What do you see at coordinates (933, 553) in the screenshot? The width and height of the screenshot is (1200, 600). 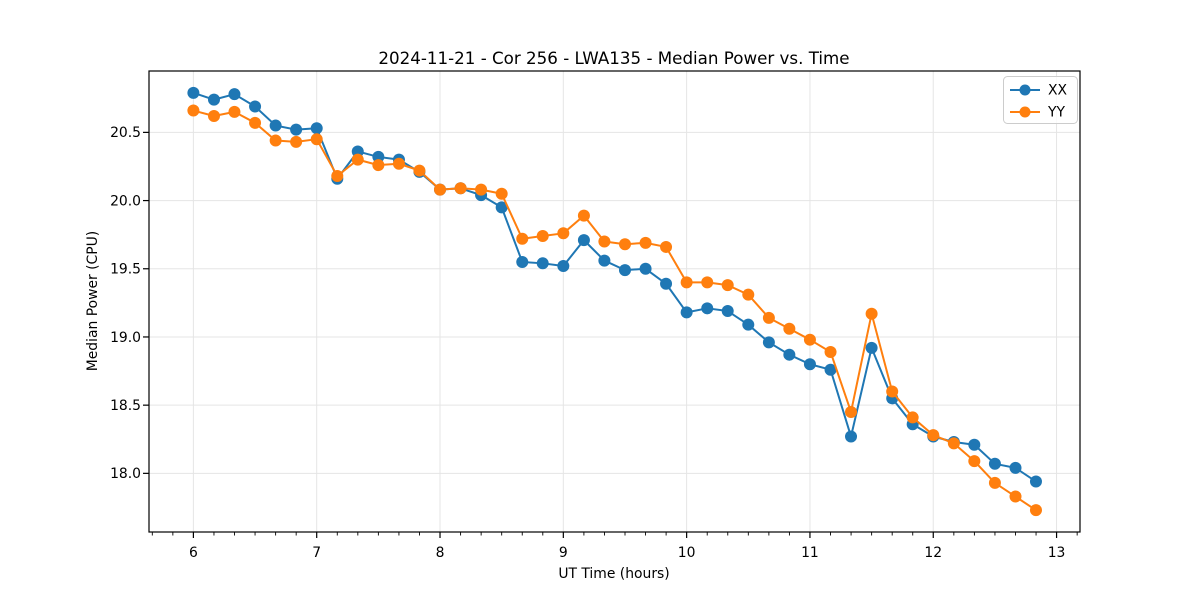 I see `x-tick-label: 12` at bounding box center [933, 553].